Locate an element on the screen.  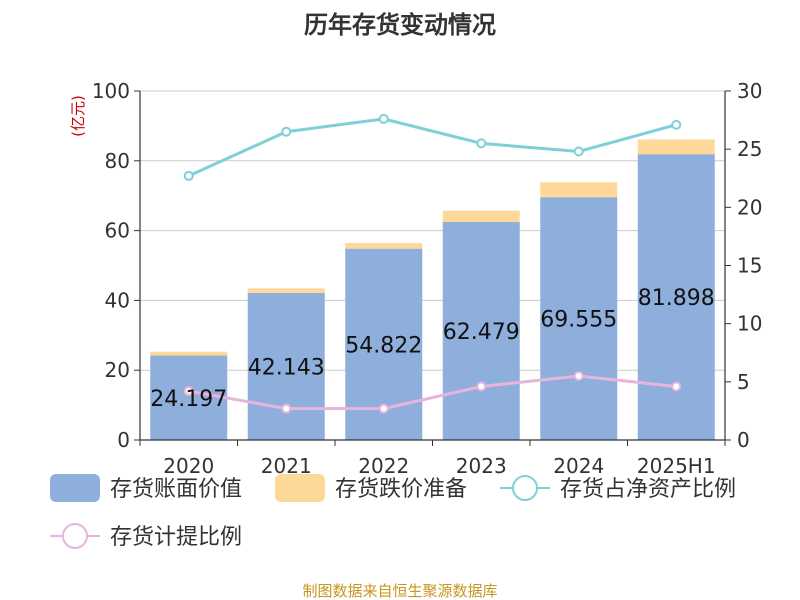
left-tick-label: 100 is located at coordinates (111, 91).